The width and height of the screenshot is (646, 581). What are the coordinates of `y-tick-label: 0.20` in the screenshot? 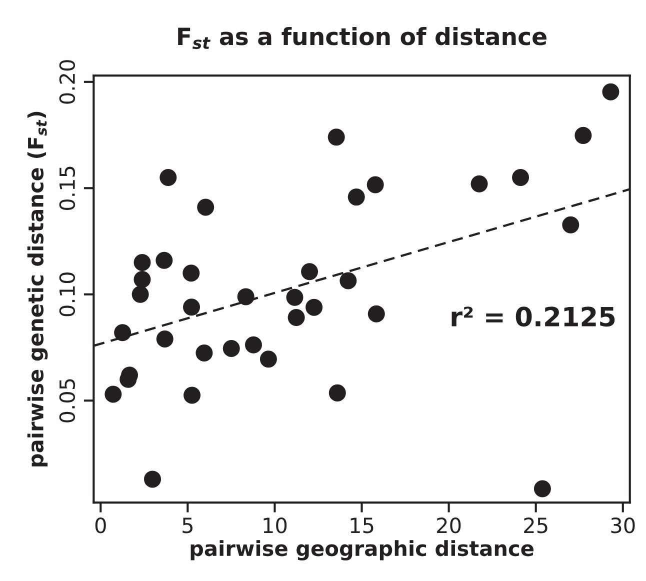 It's located at (67, 82).